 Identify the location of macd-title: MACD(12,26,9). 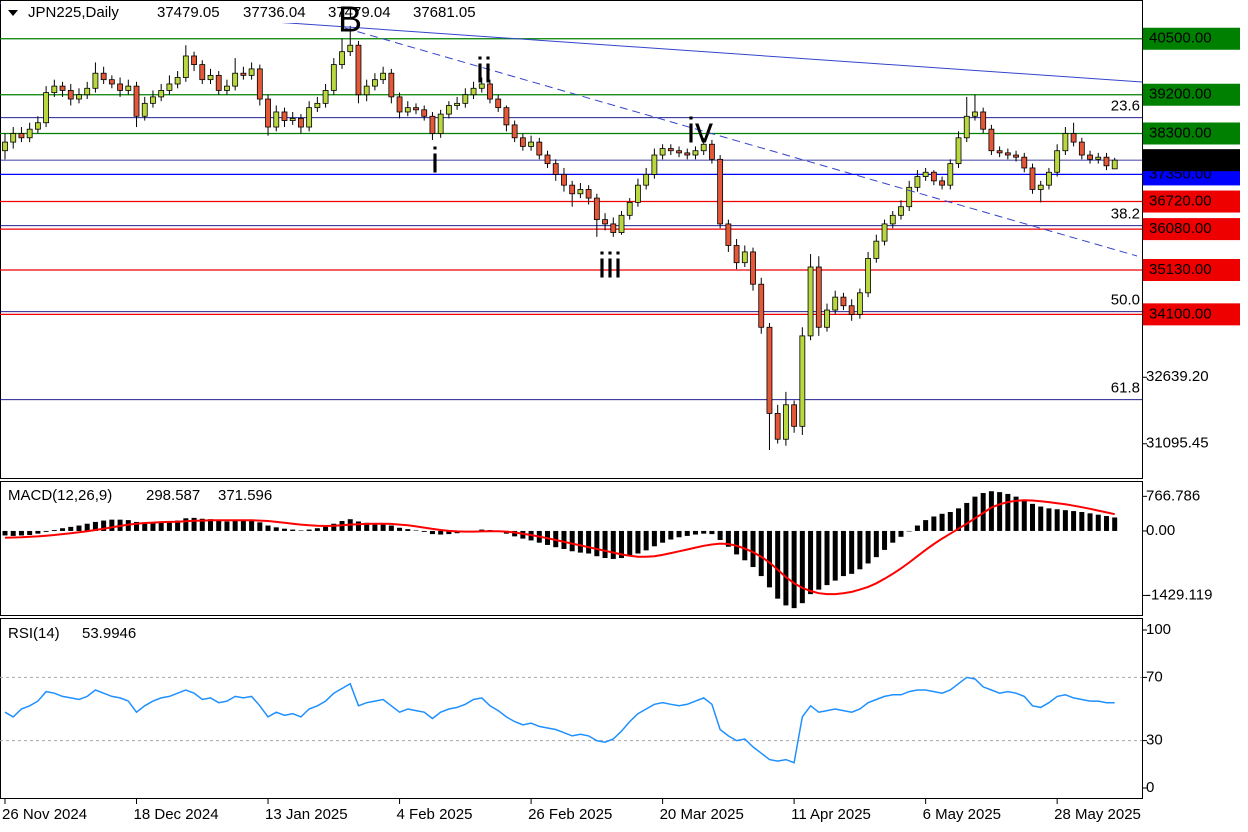
(60, 495).